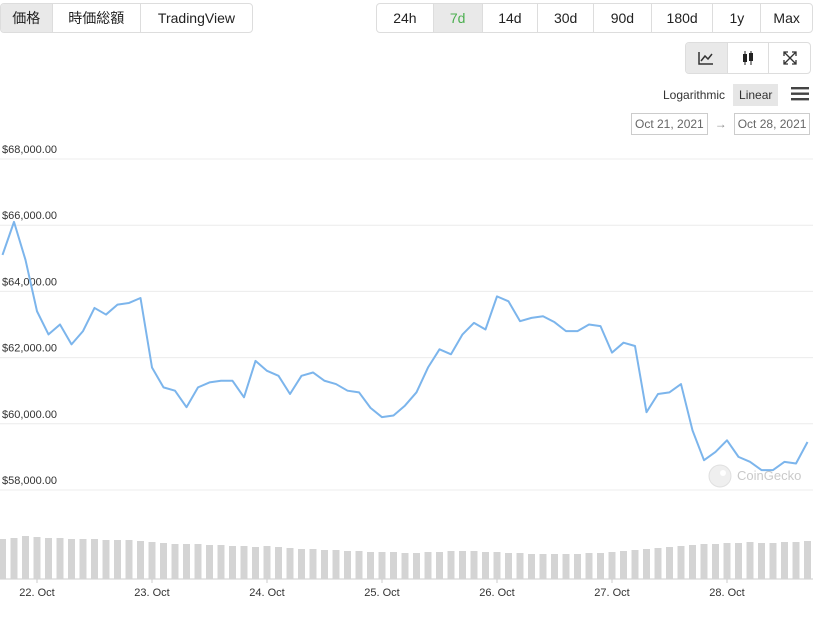 The height and width of the screenshot is (624, 813). What do you see at coordinates (669, 124) in the screenshot?
I see `date-from: Oct 21, 2021` at bounding box center [669, 124].